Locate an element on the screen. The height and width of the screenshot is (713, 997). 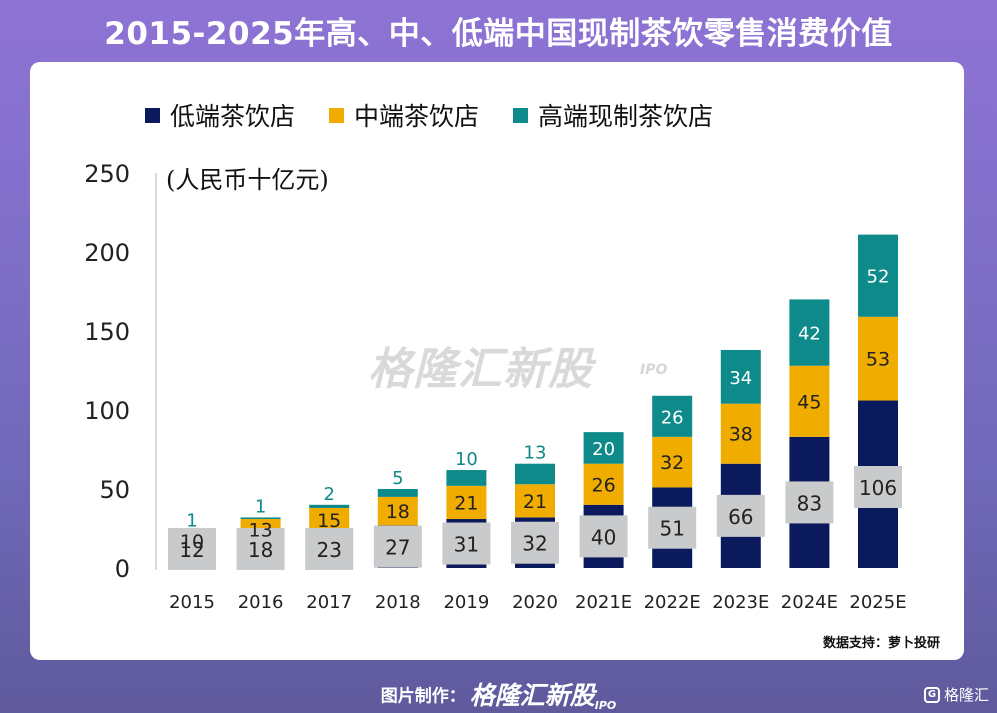
y-tick-label: 250 is located at coordinates (107, 174).